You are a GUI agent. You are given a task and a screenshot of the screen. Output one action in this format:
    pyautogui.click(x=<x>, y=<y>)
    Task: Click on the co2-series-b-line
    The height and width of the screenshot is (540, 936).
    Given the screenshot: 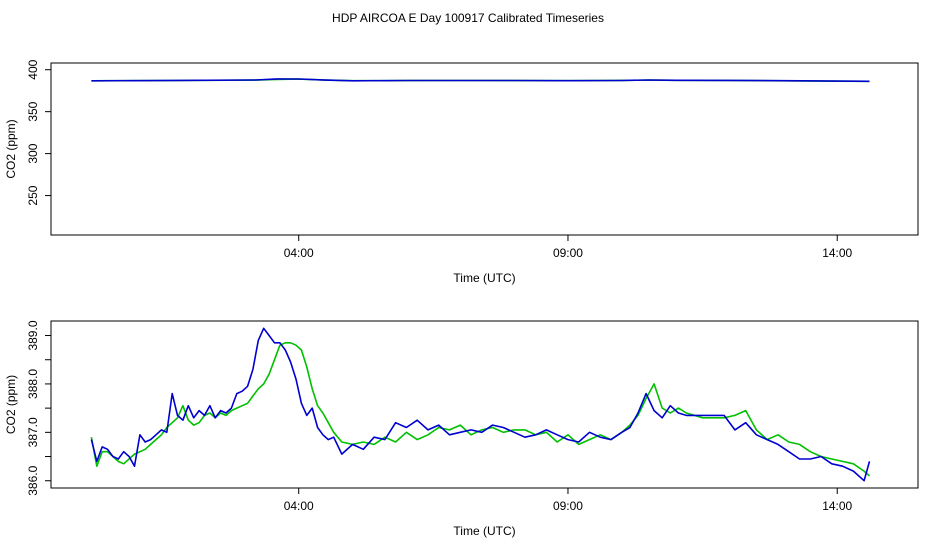 What is the action you would take?
    pyautogui.click(x=480, y=80)
    